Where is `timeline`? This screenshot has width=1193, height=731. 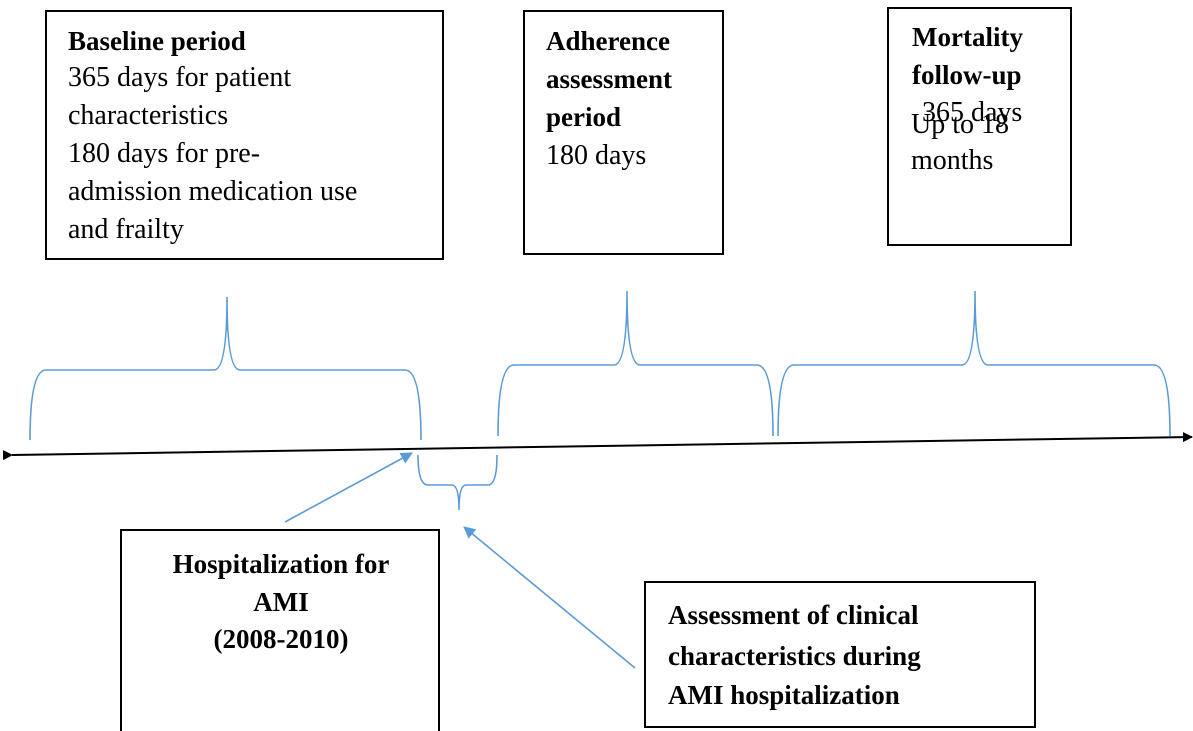 timeline is located at coordinates (597, 446).